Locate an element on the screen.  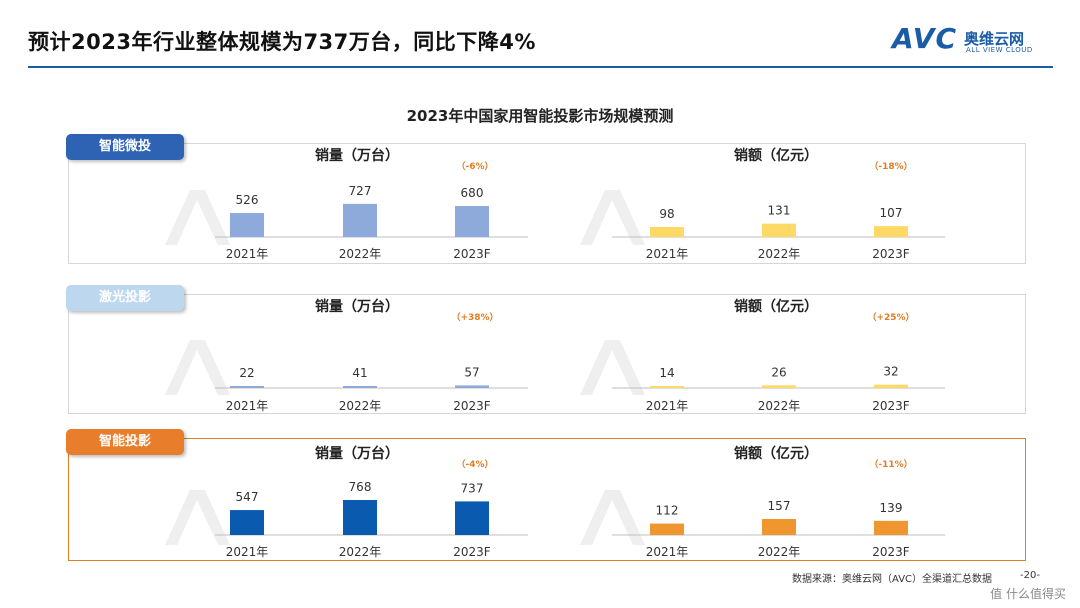
bar-value-label: 98 is located at coordinates (666, 214).